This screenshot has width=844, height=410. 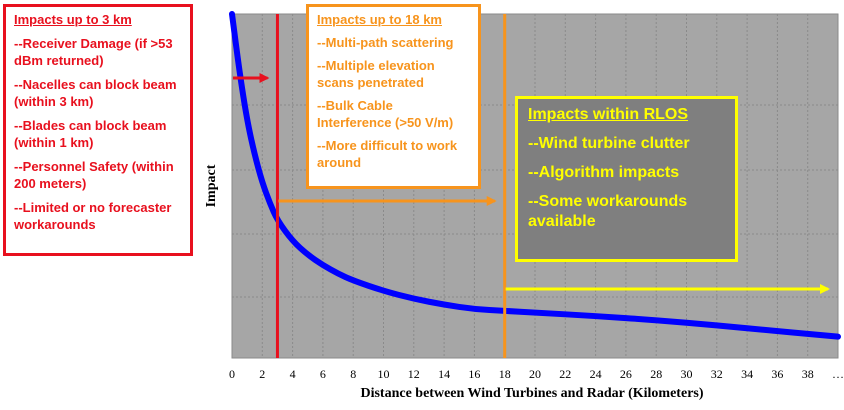 What do you see at coordinates (376, 74) in the screenshot?
I see `box-item: --Multiple elevation scans penetrated` at bounding box center [376, 74].